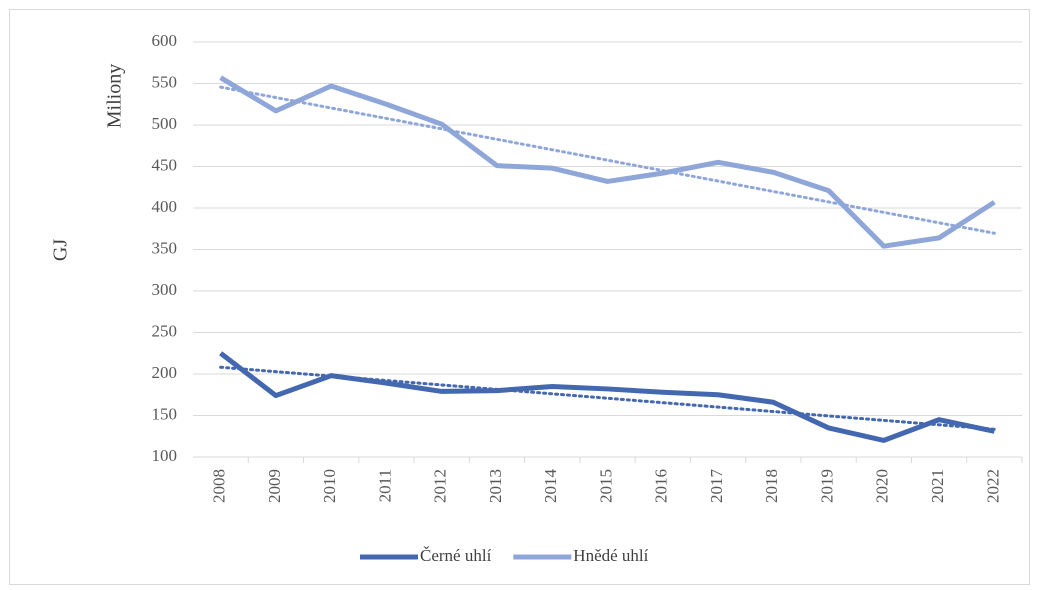  I want to click on x-tick-label: 2010, so click(329, 486).